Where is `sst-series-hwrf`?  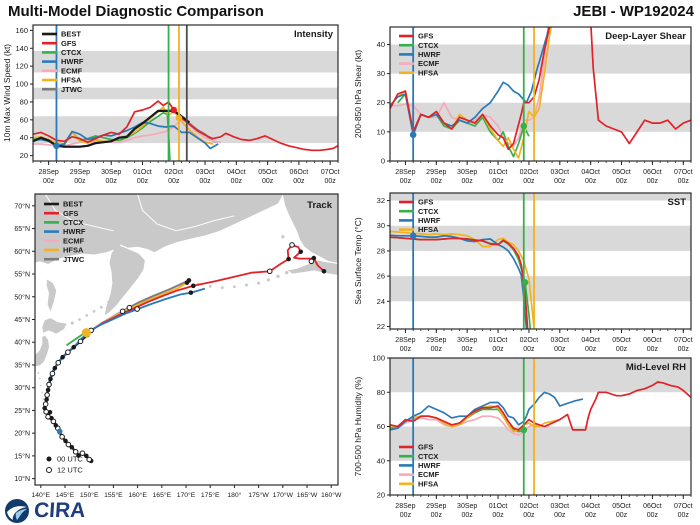 sst-series-hwrf is located at coordinates (459, 281).